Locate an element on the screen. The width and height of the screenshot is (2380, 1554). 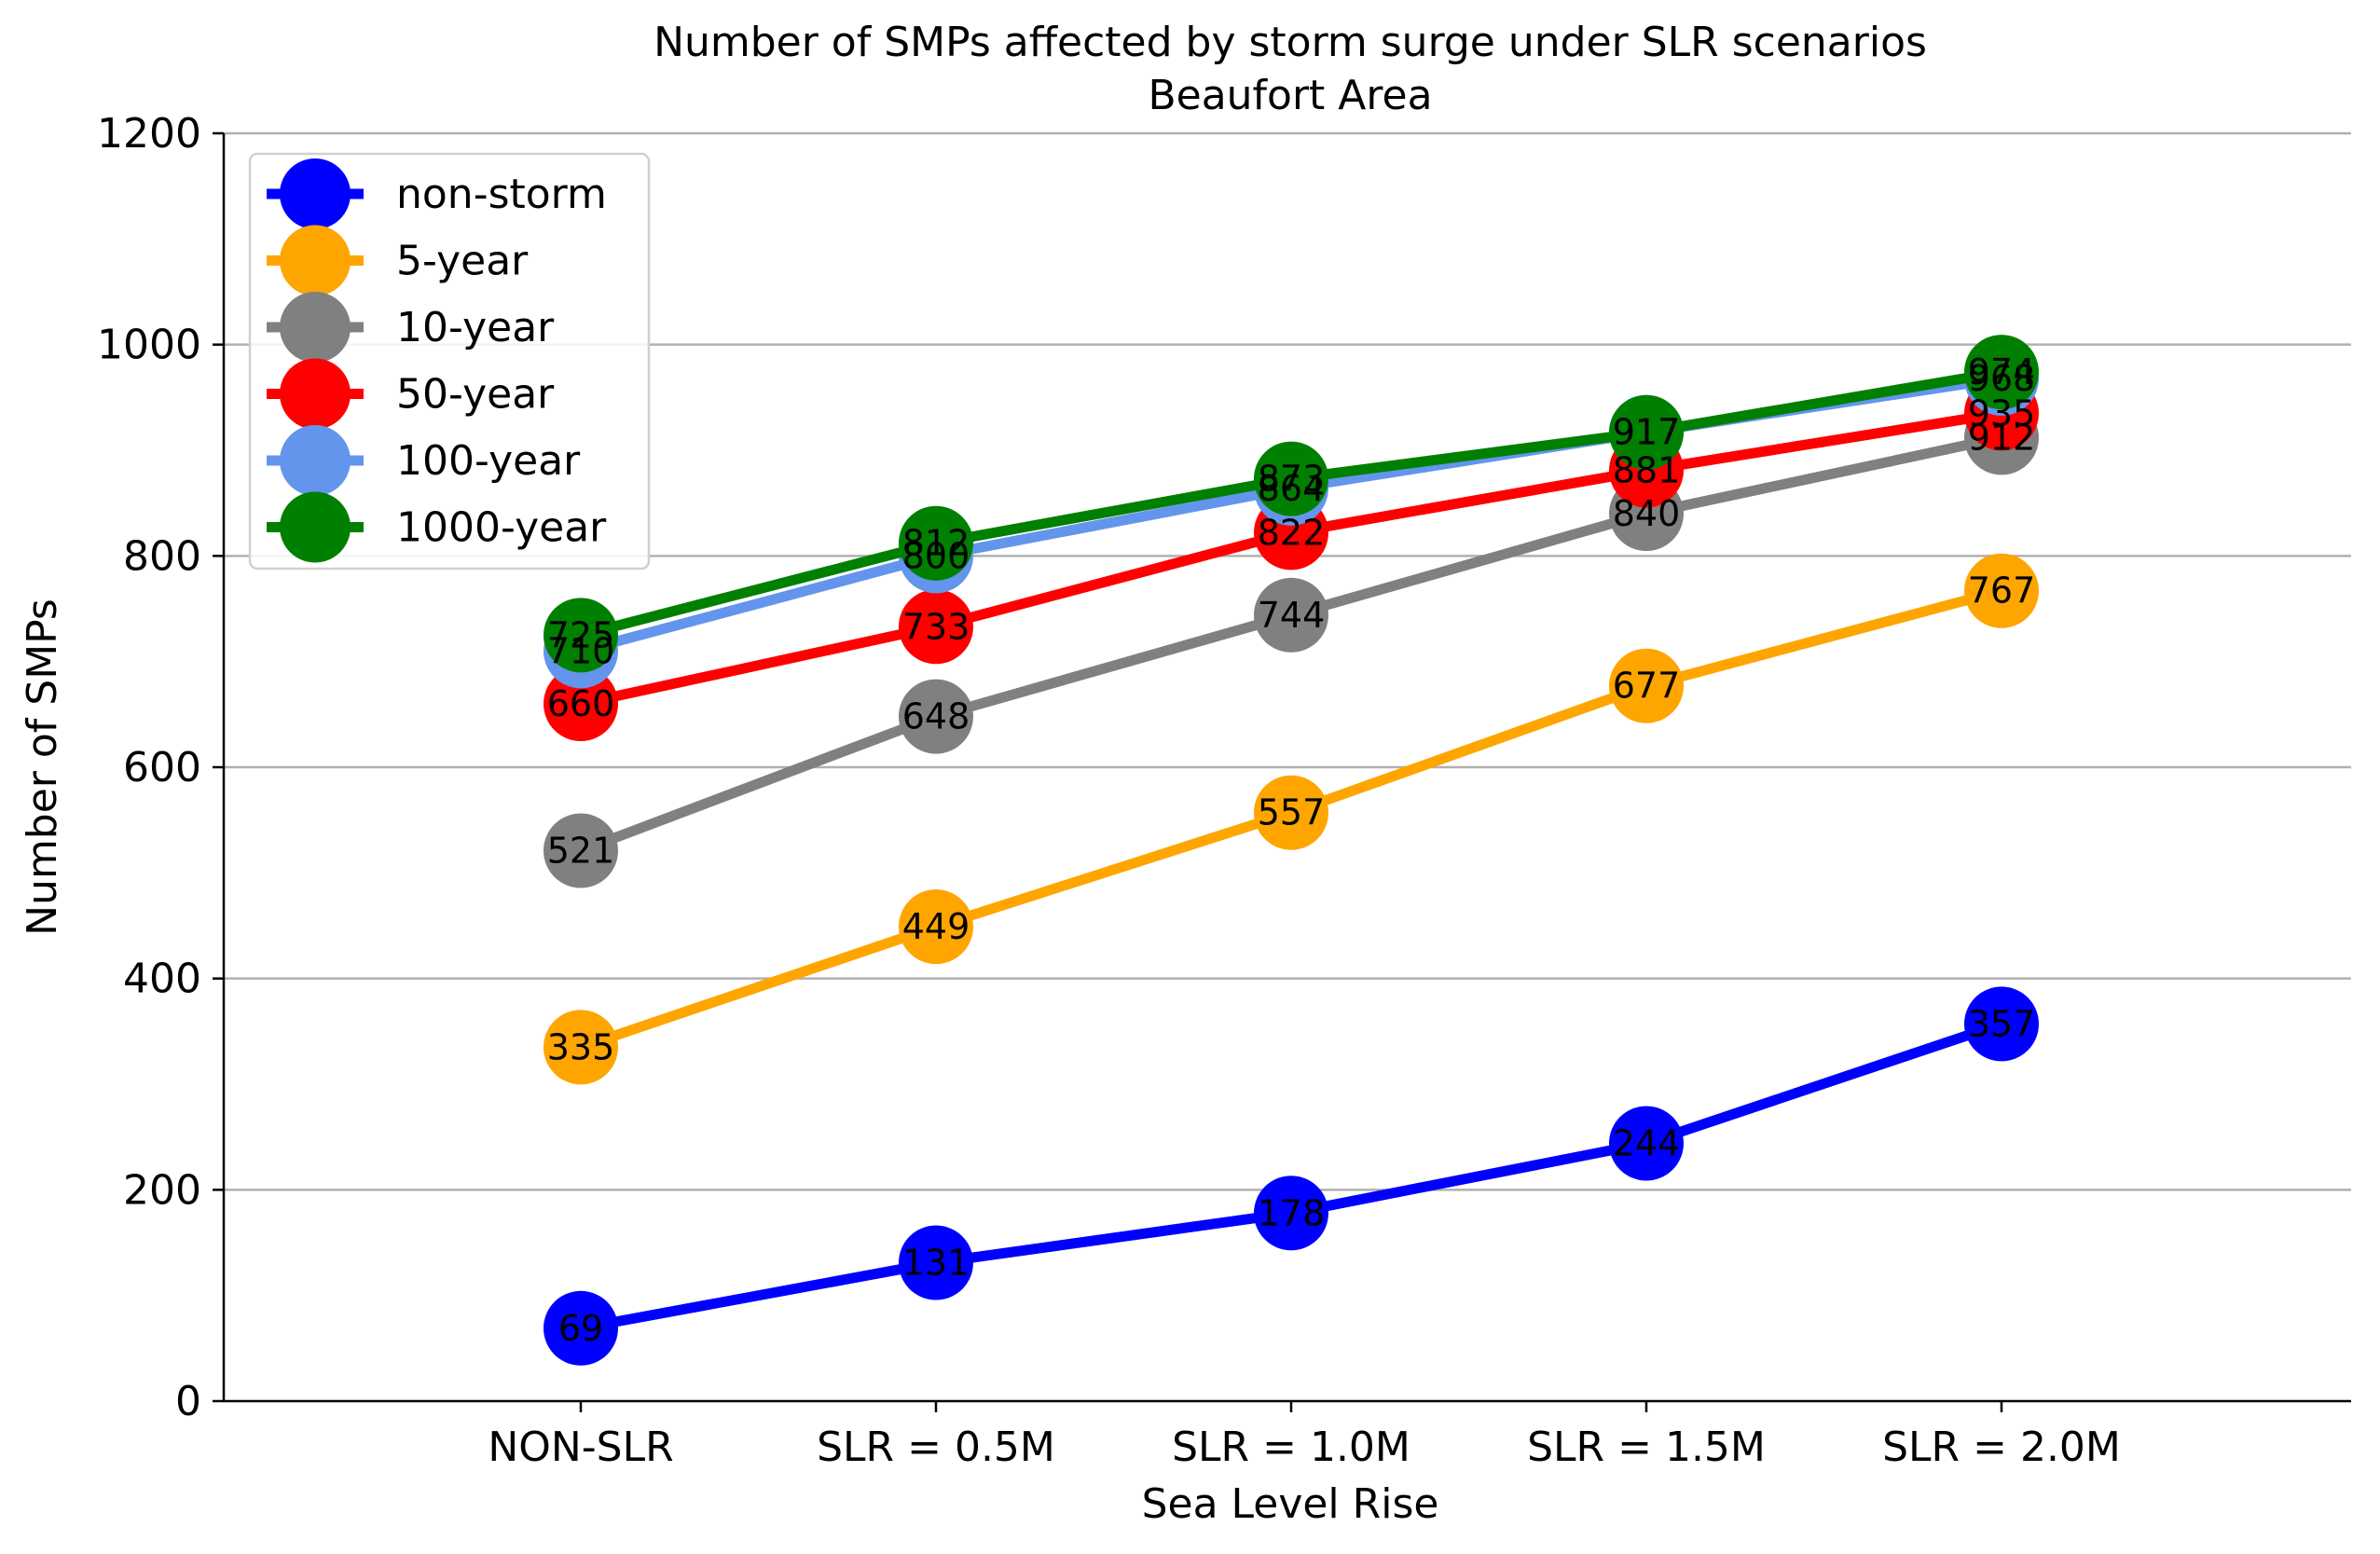
data-label-1000-year: 812 is located at coordinates (936, 543).